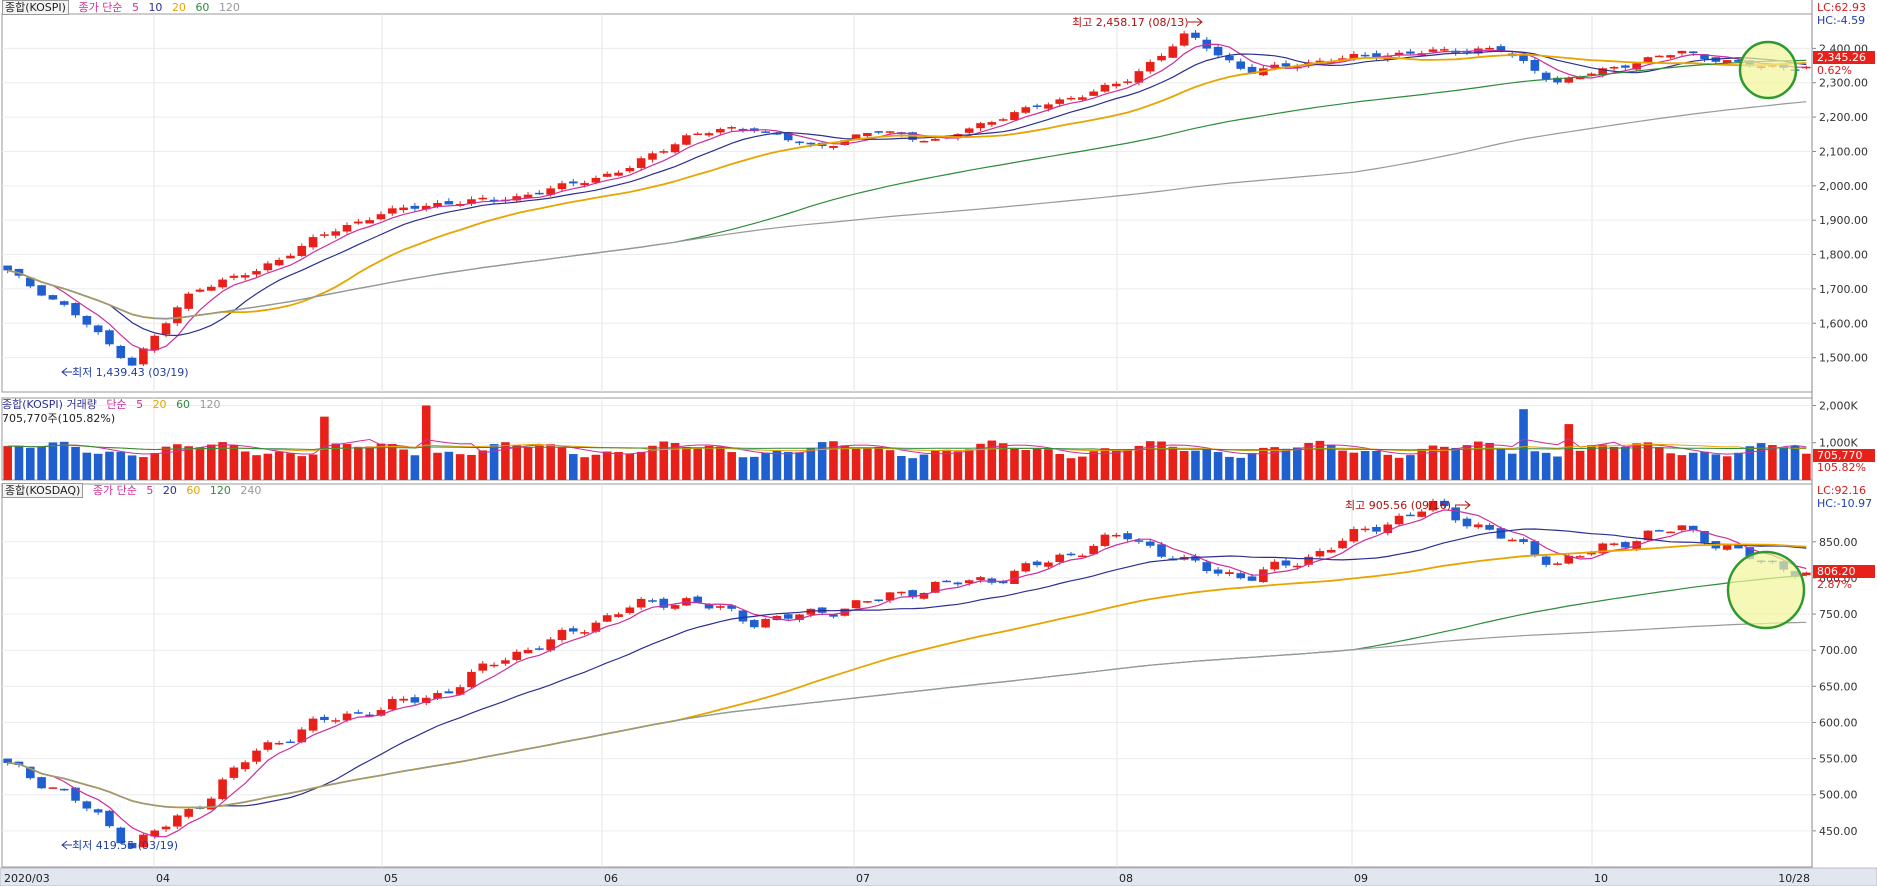 Image resolution: width=1877 pixels, height=886 pixels. Describe the element at coordinates (1838, 831) in the screenshot. I see `kosdaq-tick-label: 450.00` at that location.